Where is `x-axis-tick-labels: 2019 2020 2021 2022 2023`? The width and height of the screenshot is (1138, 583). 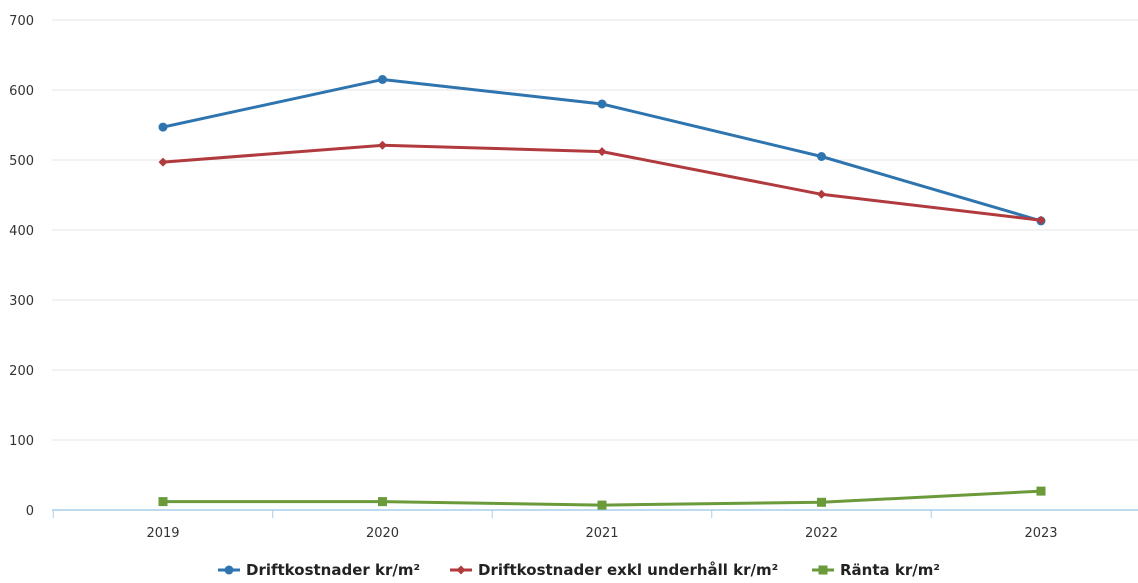 x-axis-tick-labels: 2019 2020 2021 2022 2023 is located at coordinates (601, 533).